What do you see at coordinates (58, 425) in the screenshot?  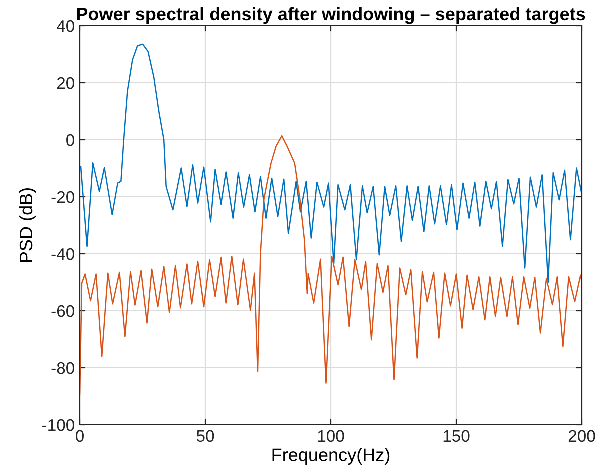 I see `y-tick-label: -100` at bounding box center [58, 425].